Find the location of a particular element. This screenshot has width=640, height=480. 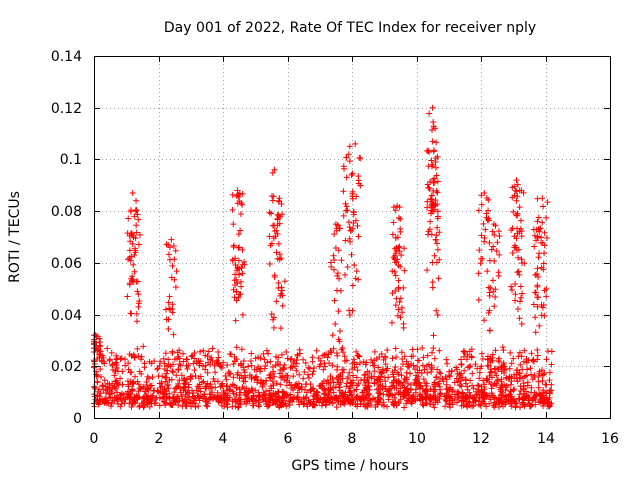

x-tick-label: 12 is located at coordinates (481, 439).